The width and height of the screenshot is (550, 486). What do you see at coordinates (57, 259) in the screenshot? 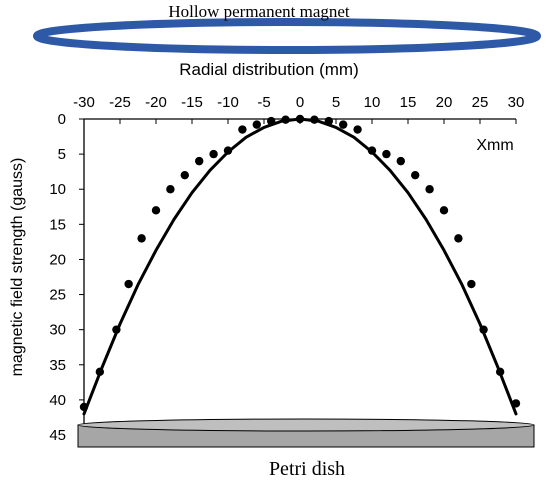
I see `y-tick-label: 20` at bounding box center [57, 259].